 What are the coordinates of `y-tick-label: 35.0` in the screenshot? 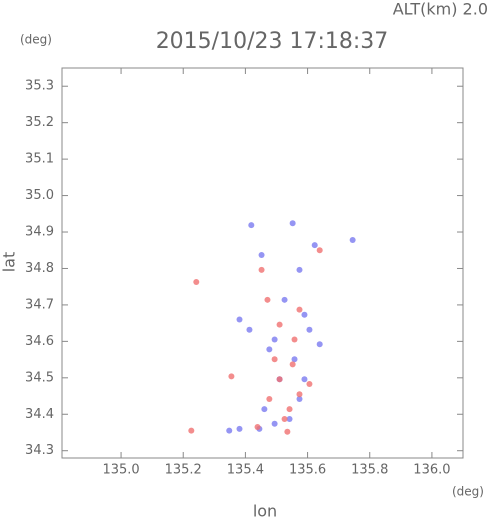 It's located at (39, 195).